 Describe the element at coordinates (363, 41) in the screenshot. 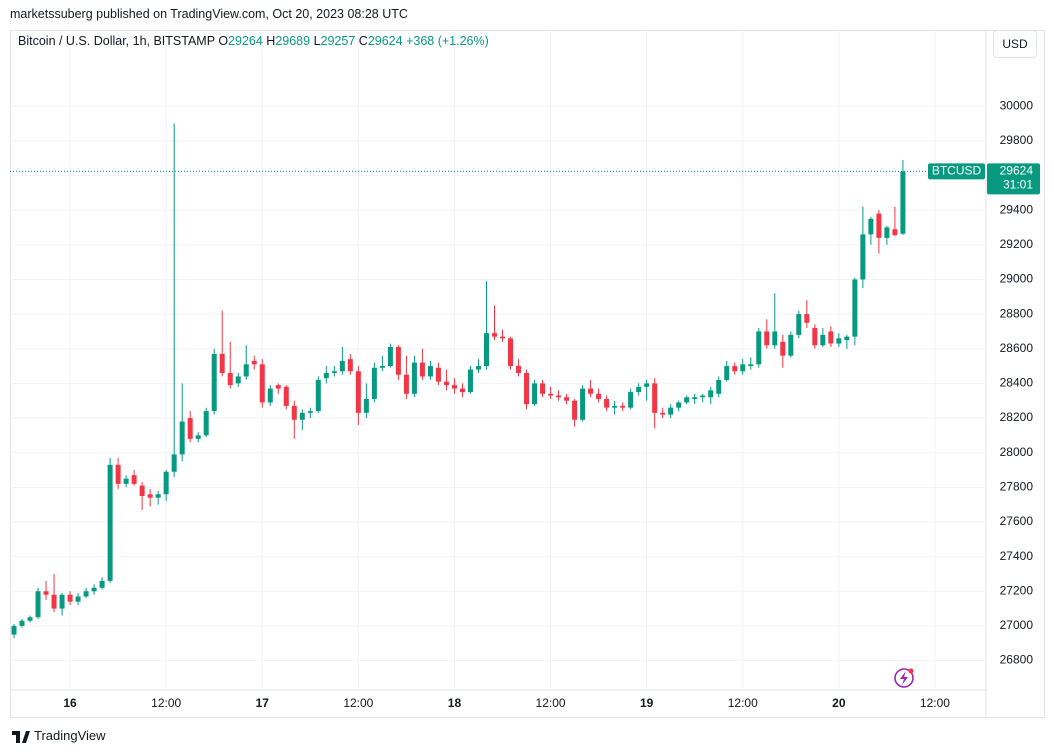

I see `ohlc-label: C` at that location.